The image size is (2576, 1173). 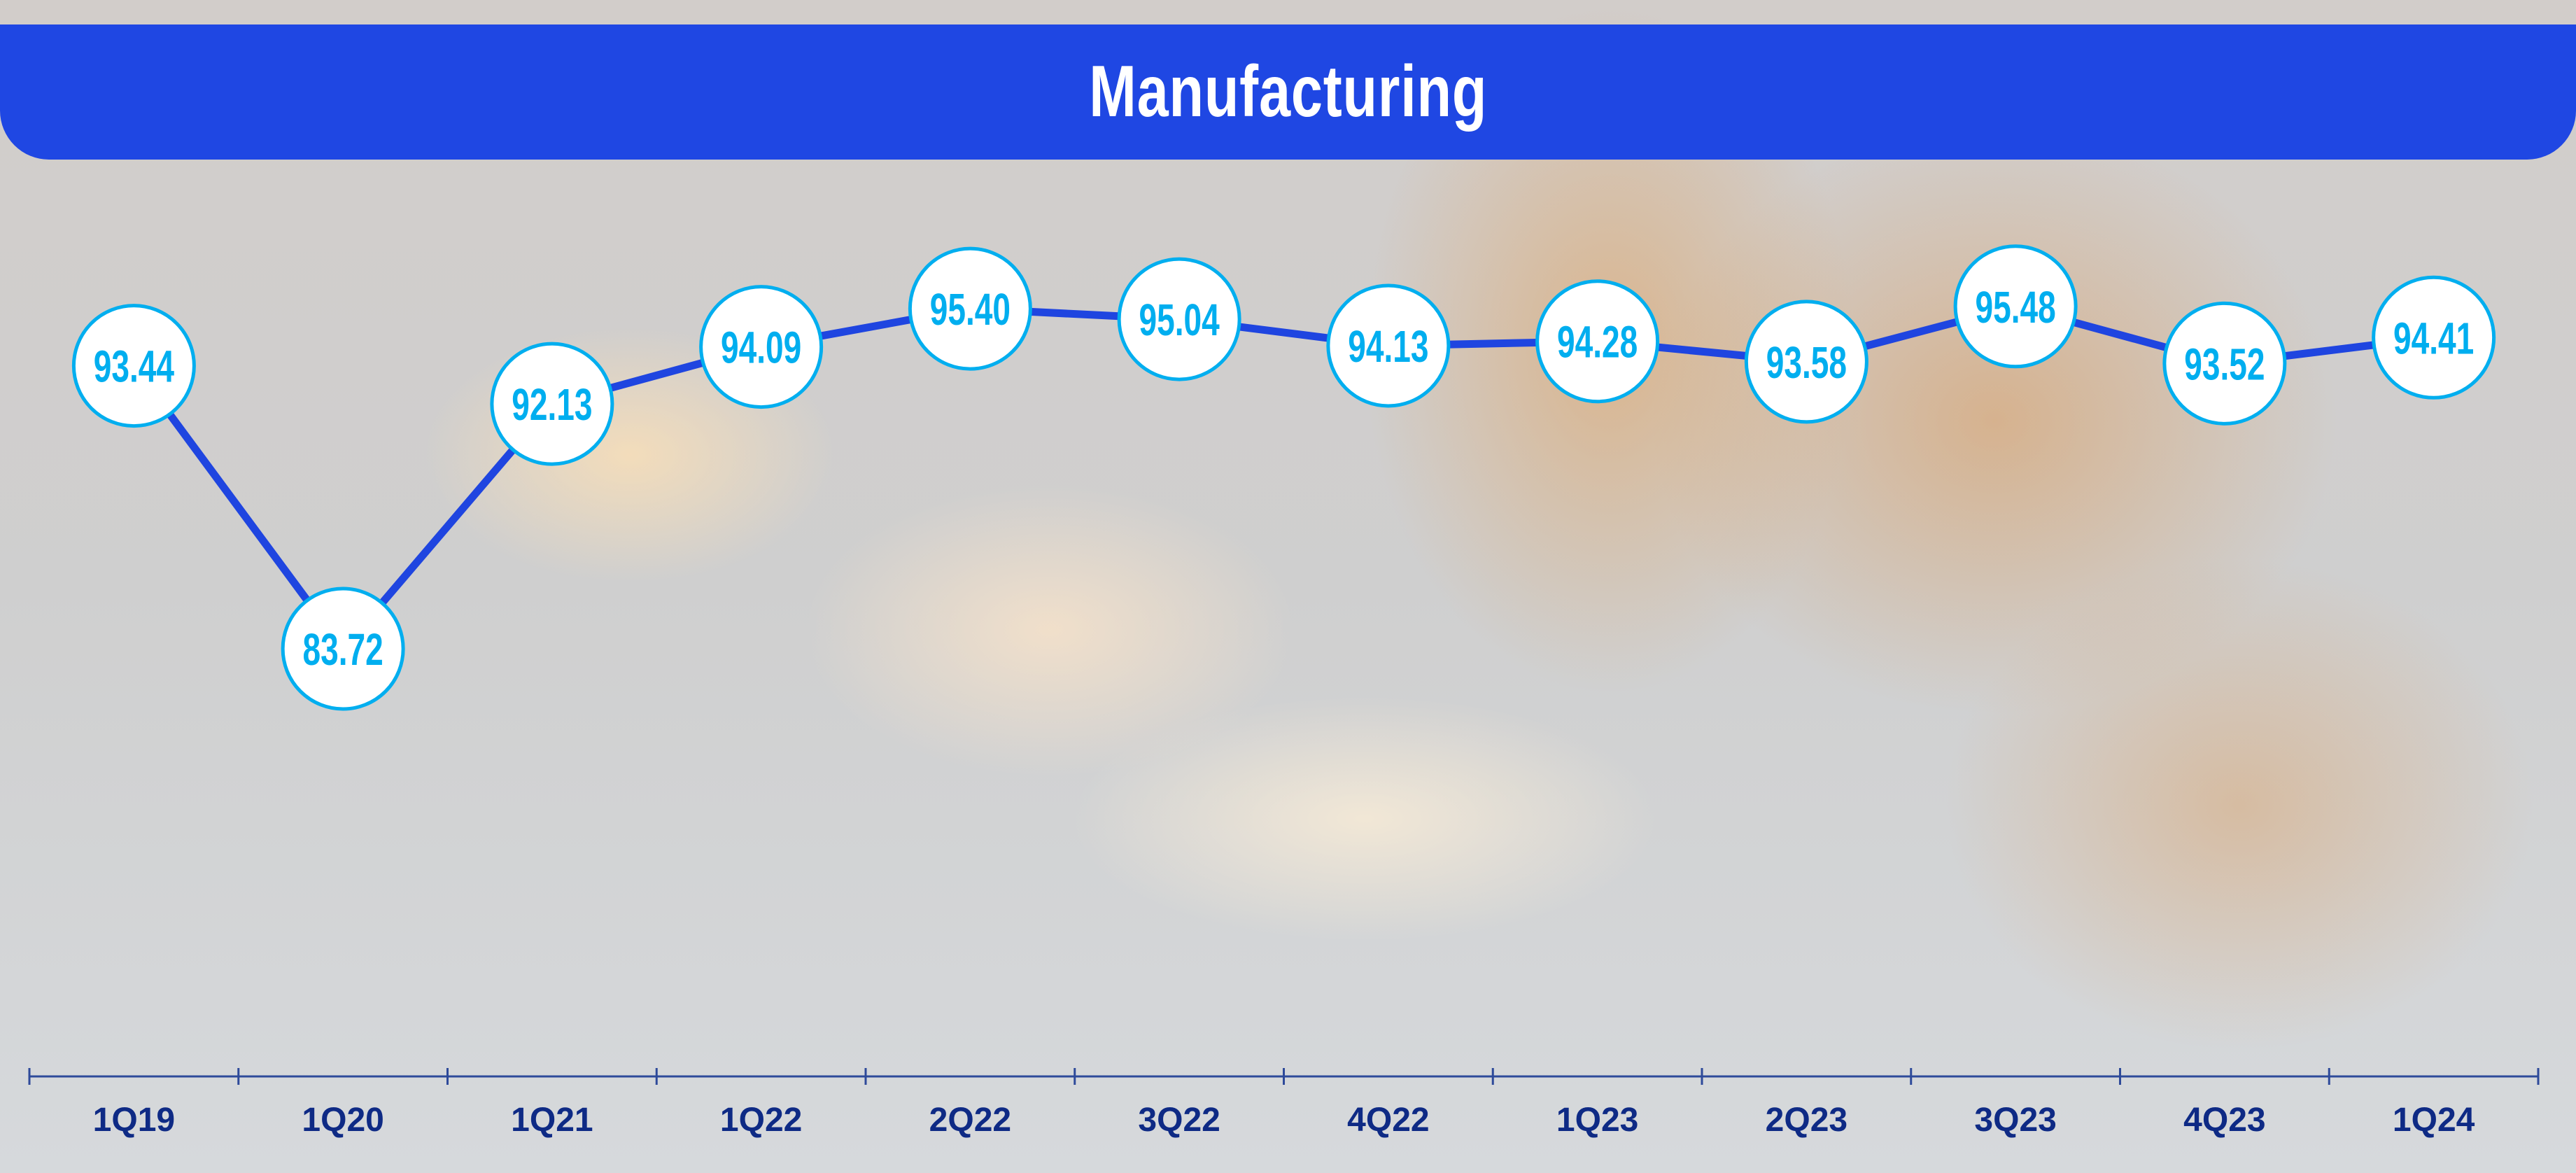 I want to click on data-label: 94.41, so click(x=2433, y=338).